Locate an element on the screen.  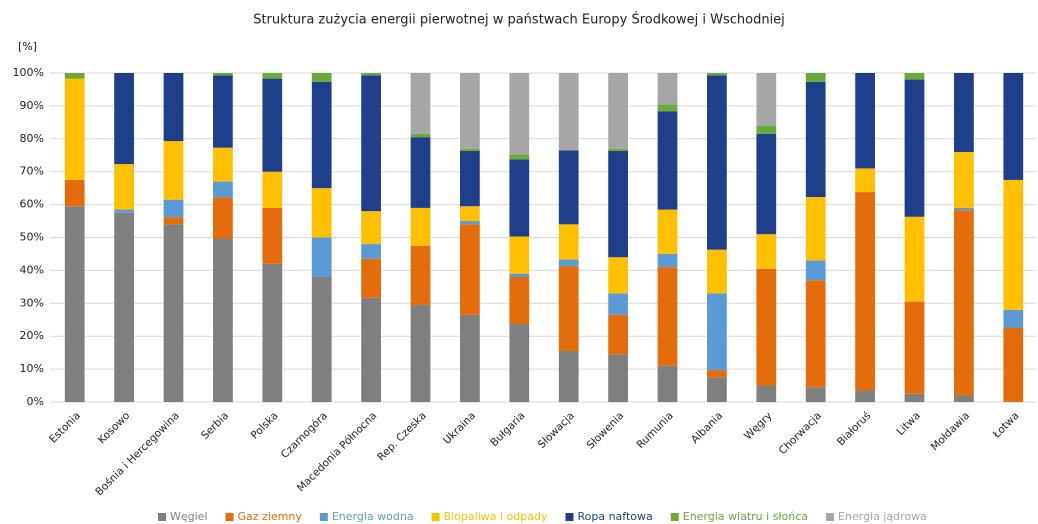
y-tick-label: 60% is located at coordinates (32, 204).